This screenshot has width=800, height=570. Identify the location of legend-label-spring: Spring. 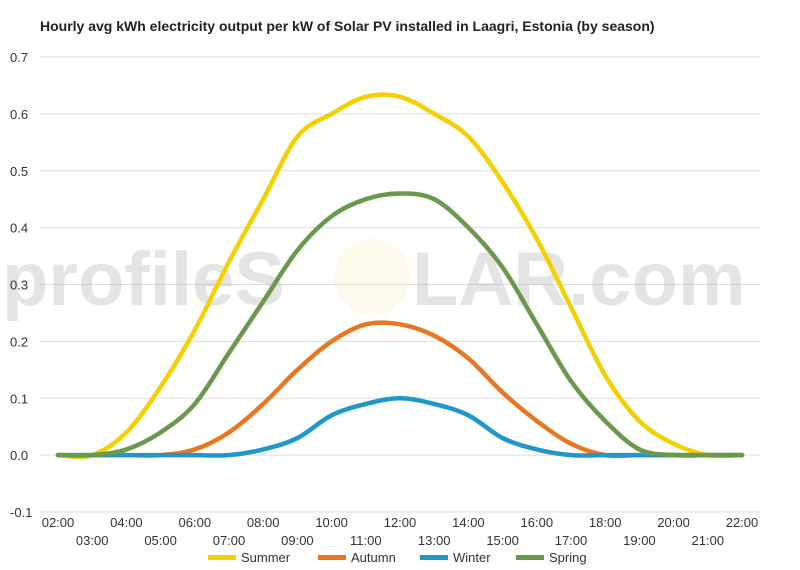
(568, 557).